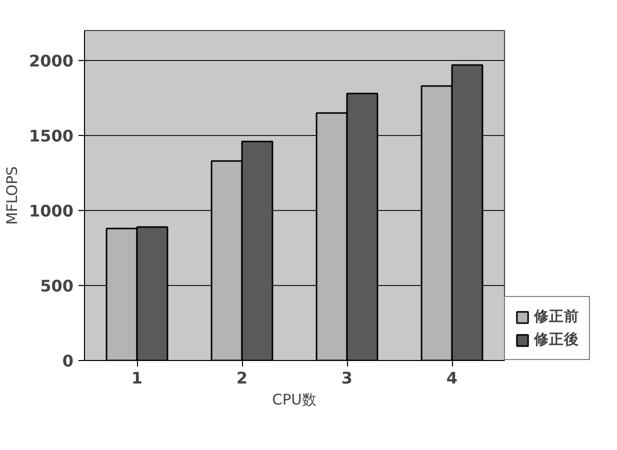 The height and width of the screenshot is (450, 617). Describe the element at coordinates (347, 378) in the screenshot. I see `x-tick-label: 3` at that location.